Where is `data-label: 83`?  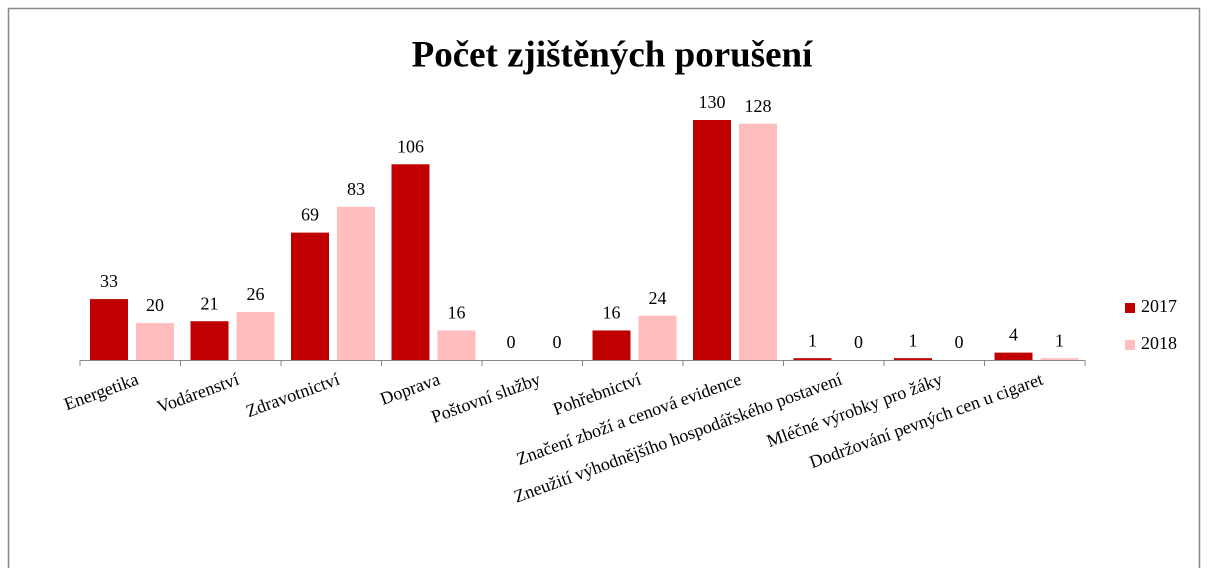 data-label: 83 is located at coordinates (356, 189).